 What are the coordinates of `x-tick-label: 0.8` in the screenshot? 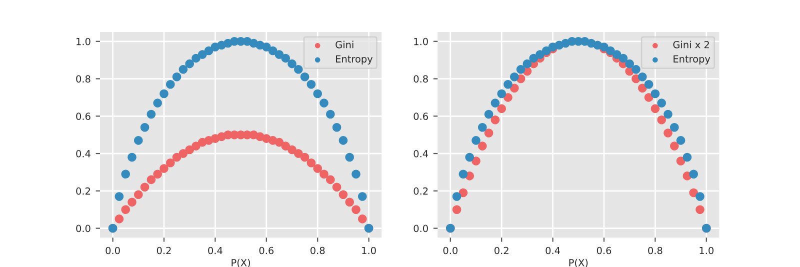 It's located at (317, 250).